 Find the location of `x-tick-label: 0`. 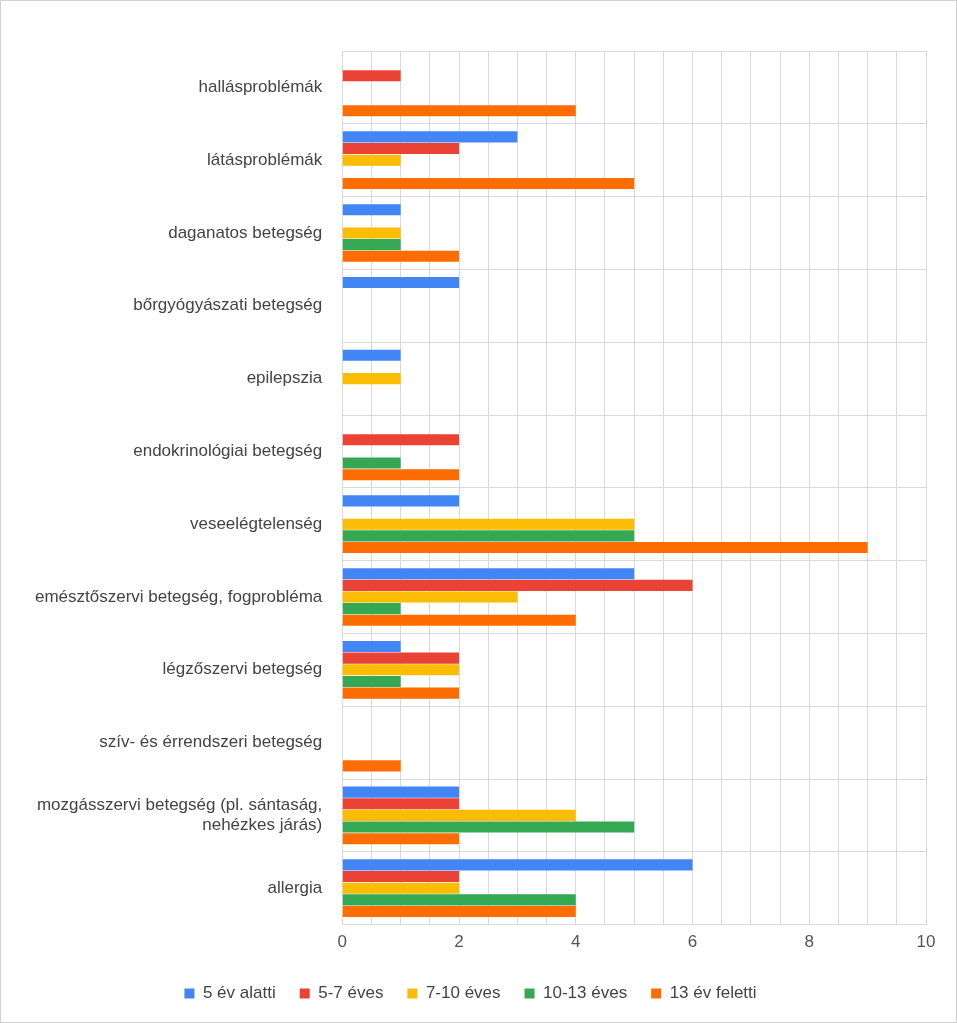

x-tick-label: 0 is located at coordinates (342, 942).